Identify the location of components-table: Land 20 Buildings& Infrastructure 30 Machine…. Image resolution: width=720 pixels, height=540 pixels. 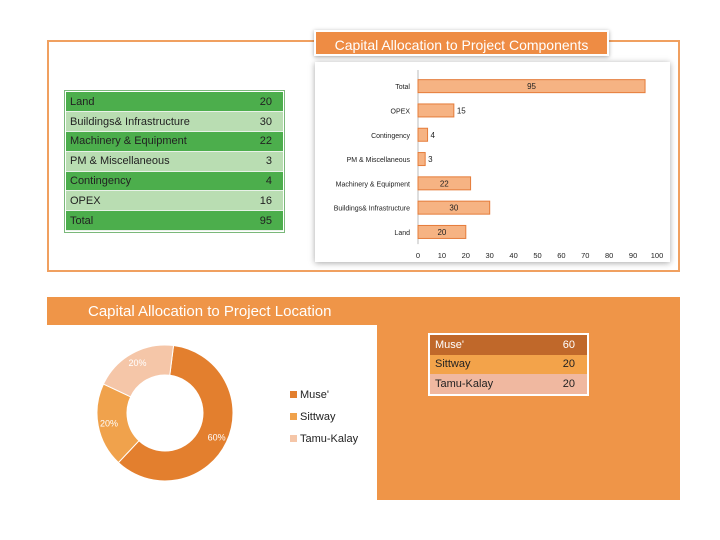
(174, 161).